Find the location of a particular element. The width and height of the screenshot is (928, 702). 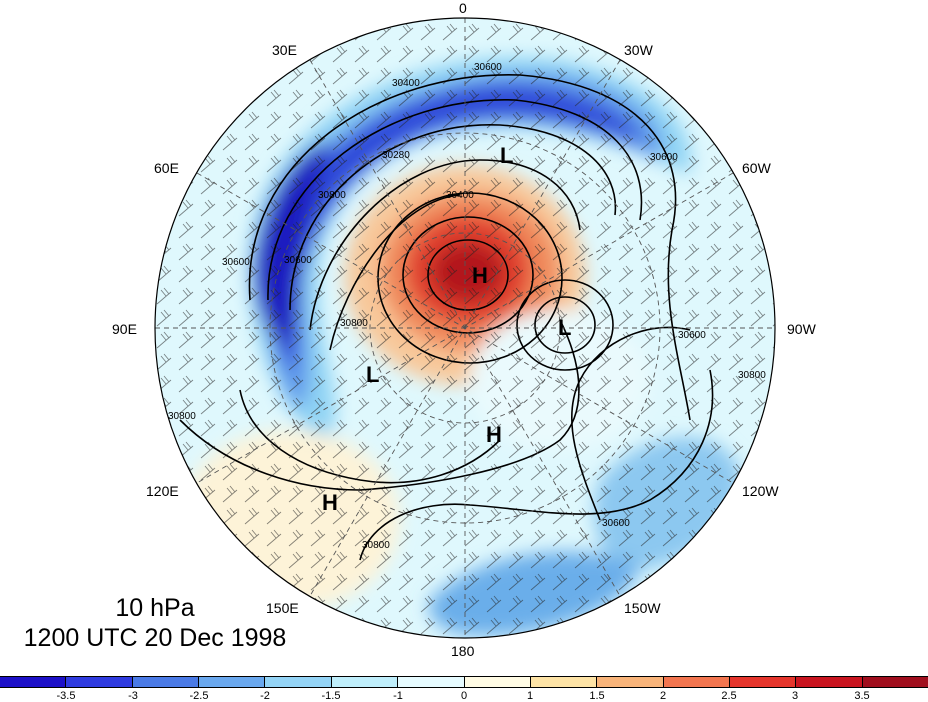

colorbar-tick-label: 1 is located at coordinates (530, 696).